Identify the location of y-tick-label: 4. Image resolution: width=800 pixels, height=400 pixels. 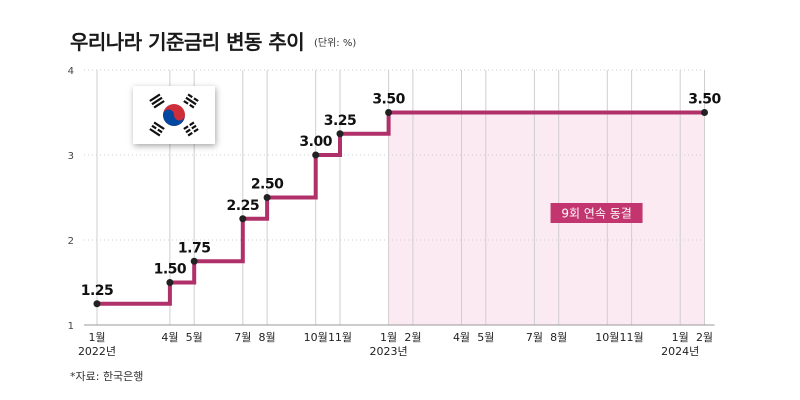
(71, 71).